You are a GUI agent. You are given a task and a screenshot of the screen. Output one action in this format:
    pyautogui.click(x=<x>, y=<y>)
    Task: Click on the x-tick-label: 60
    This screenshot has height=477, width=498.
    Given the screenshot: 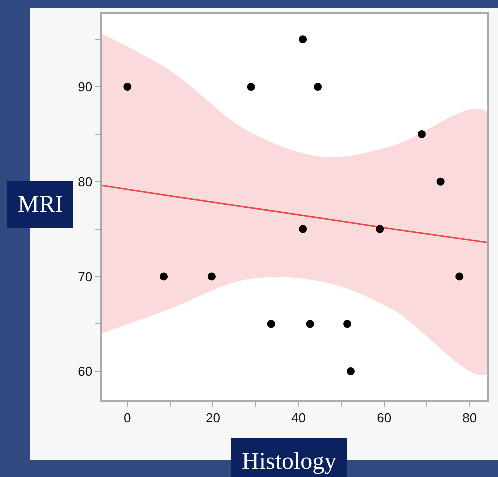 What is the action you would take?
    pyautogui.click(x=384, y=418)
    